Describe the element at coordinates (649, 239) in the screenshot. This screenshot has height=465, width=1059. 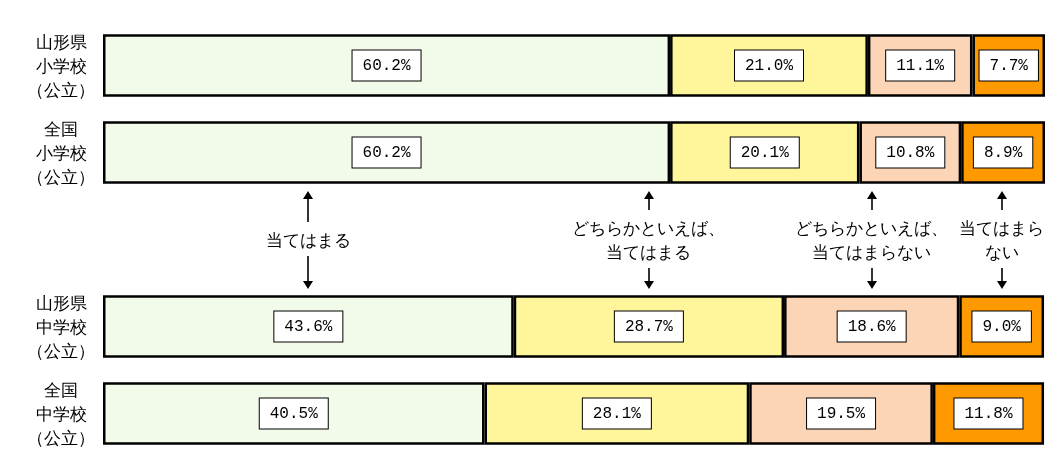
I see `legend-label: どちらかといえば、当てはまる` at that location.